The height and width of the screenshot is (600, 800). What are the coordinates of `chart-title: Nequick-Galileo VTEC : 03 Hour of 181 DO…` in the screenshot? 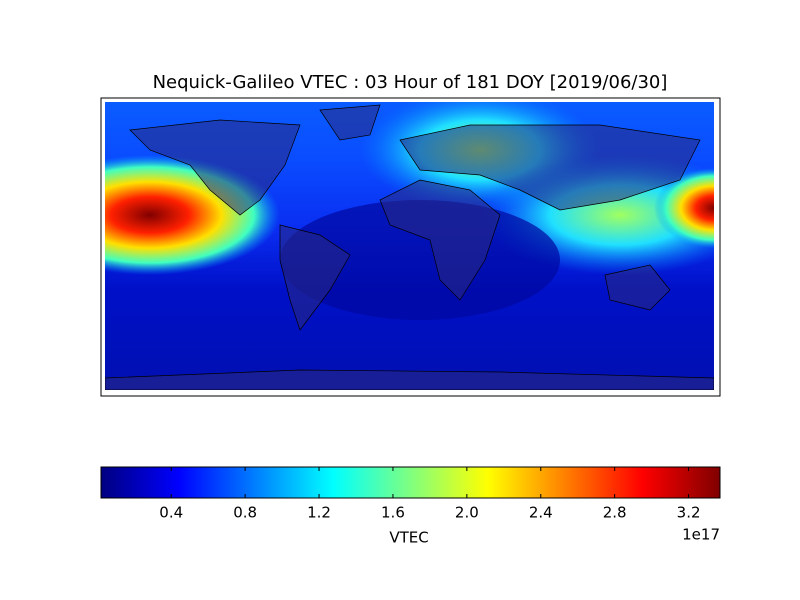 It's located at (410, 82).